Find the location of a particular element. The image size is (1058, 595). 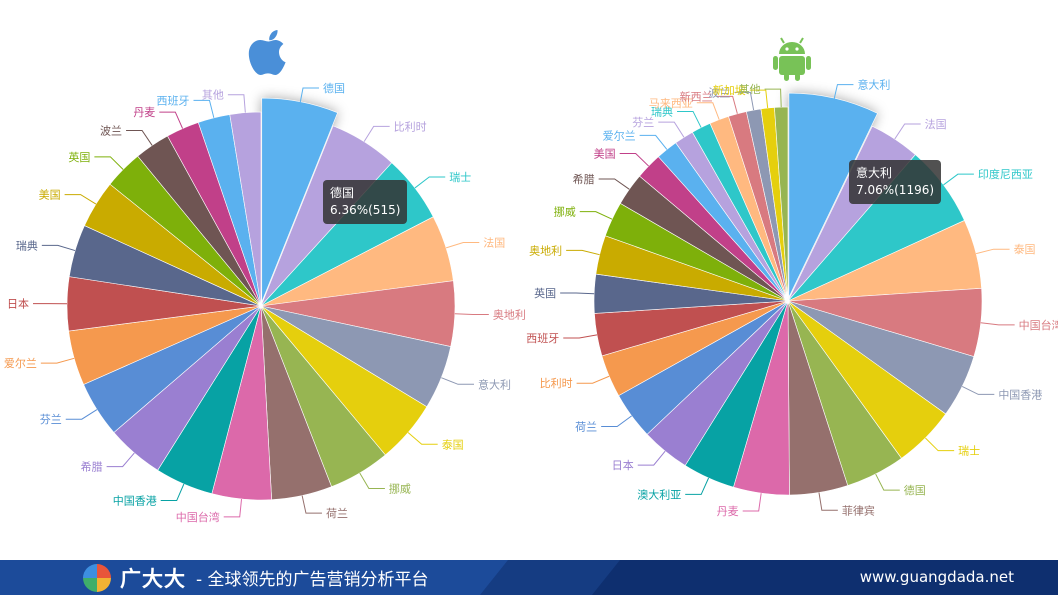

slice-label: 丹麦 is located at coordinates (728, 511).